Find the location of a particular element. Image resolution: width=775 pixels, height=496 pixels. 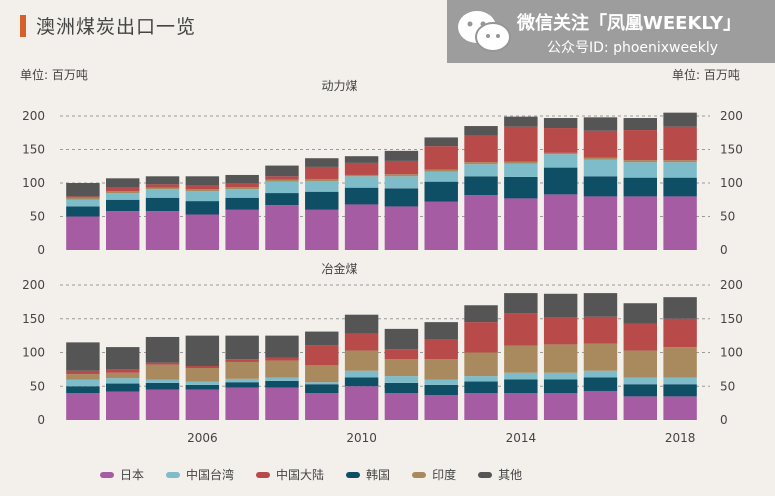

y-tick-label-left: 100 is located at coordinates (33, 183).